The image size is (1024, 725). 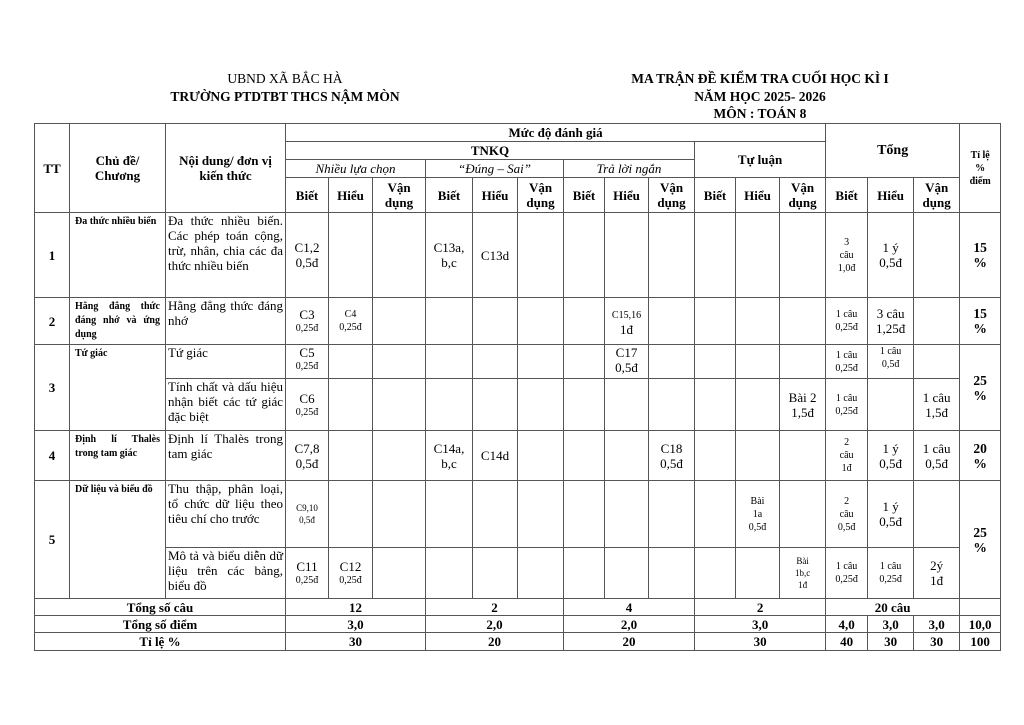 What do you see at coordinates (52, 255) in the screenshot?
I see `cell-text: 1` at bounding box center [52, 255].